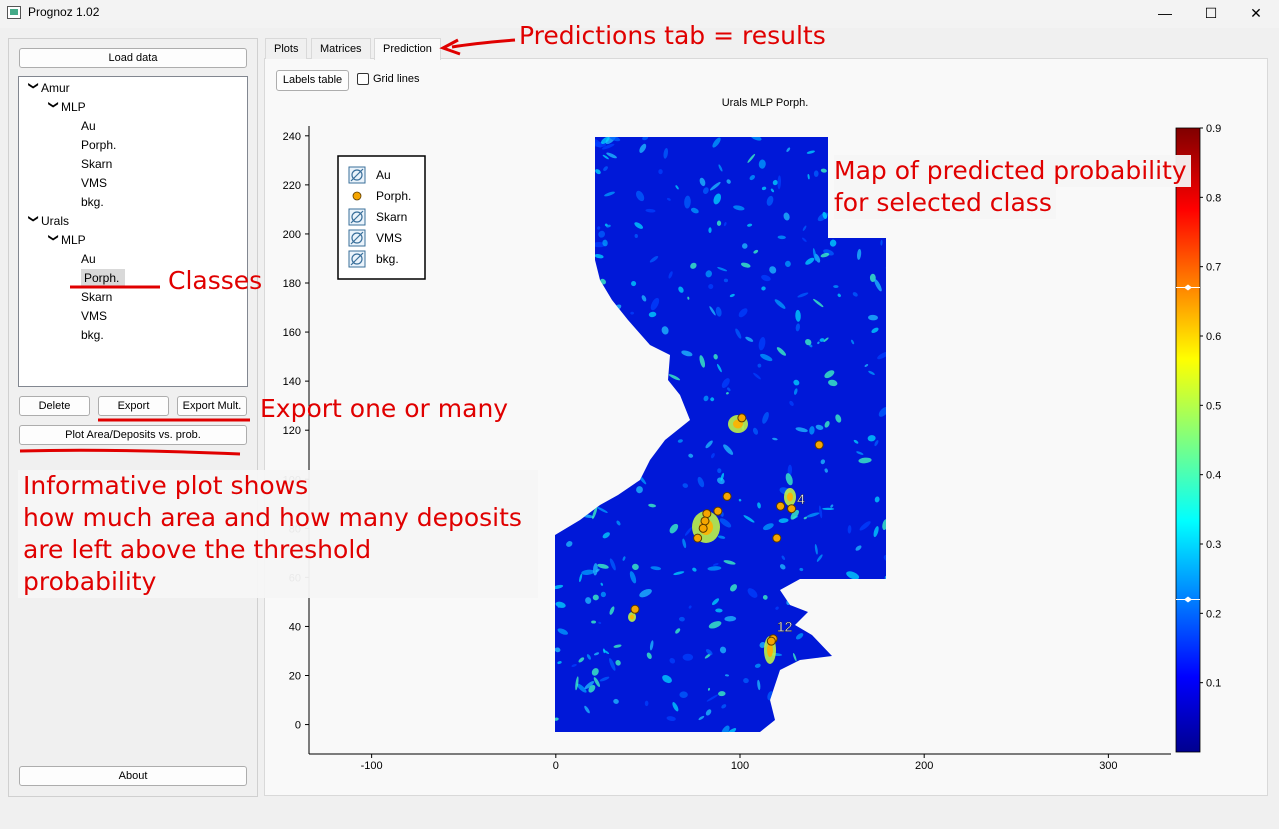 This screenshot has width=1279, height=829. What do you see at coordinates (790, 497) in the screenshot?
I see `map-hotspot-core` at bounding box center [790, 497].